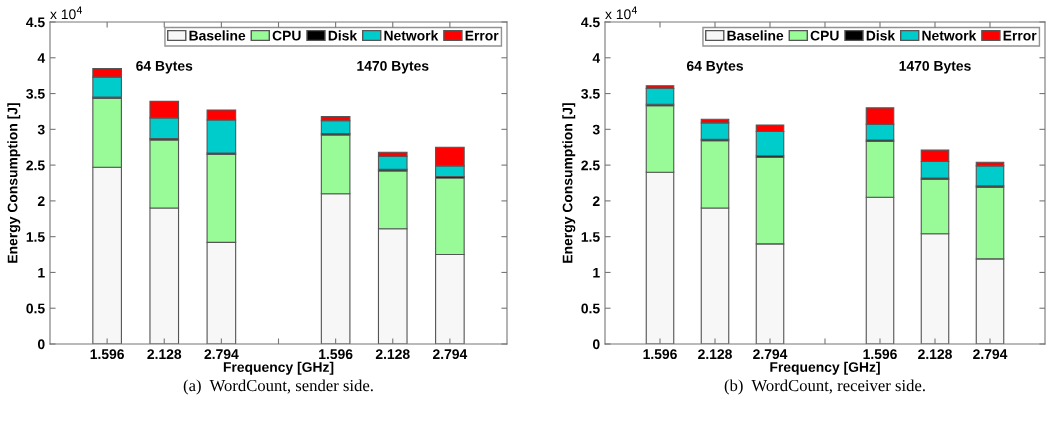 The image size is (1055, 425). Describe the element at coordinates (278, 387) in the screenshot. I see `text: (a) WordCount, sender side.` at that location.